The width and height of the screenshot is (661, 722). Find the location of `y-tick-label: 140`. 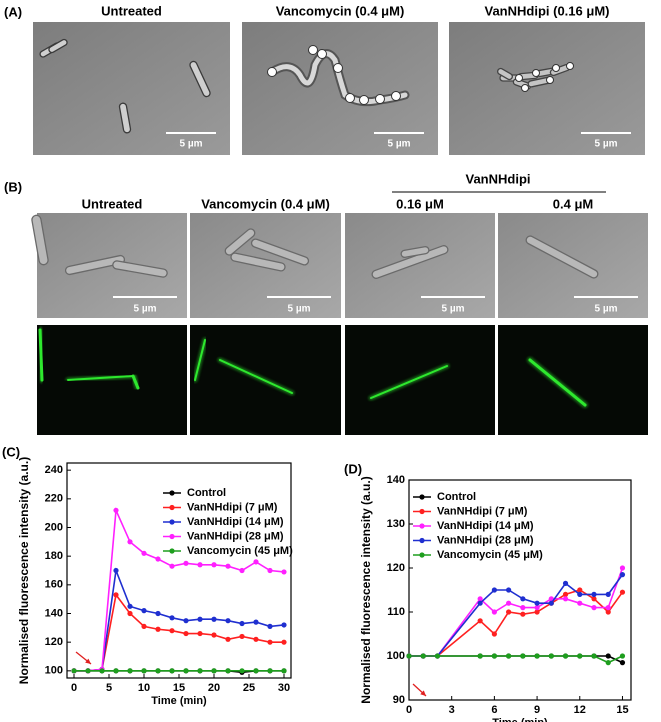

y-tick-label: 140 is located at coordinates (396, 480).